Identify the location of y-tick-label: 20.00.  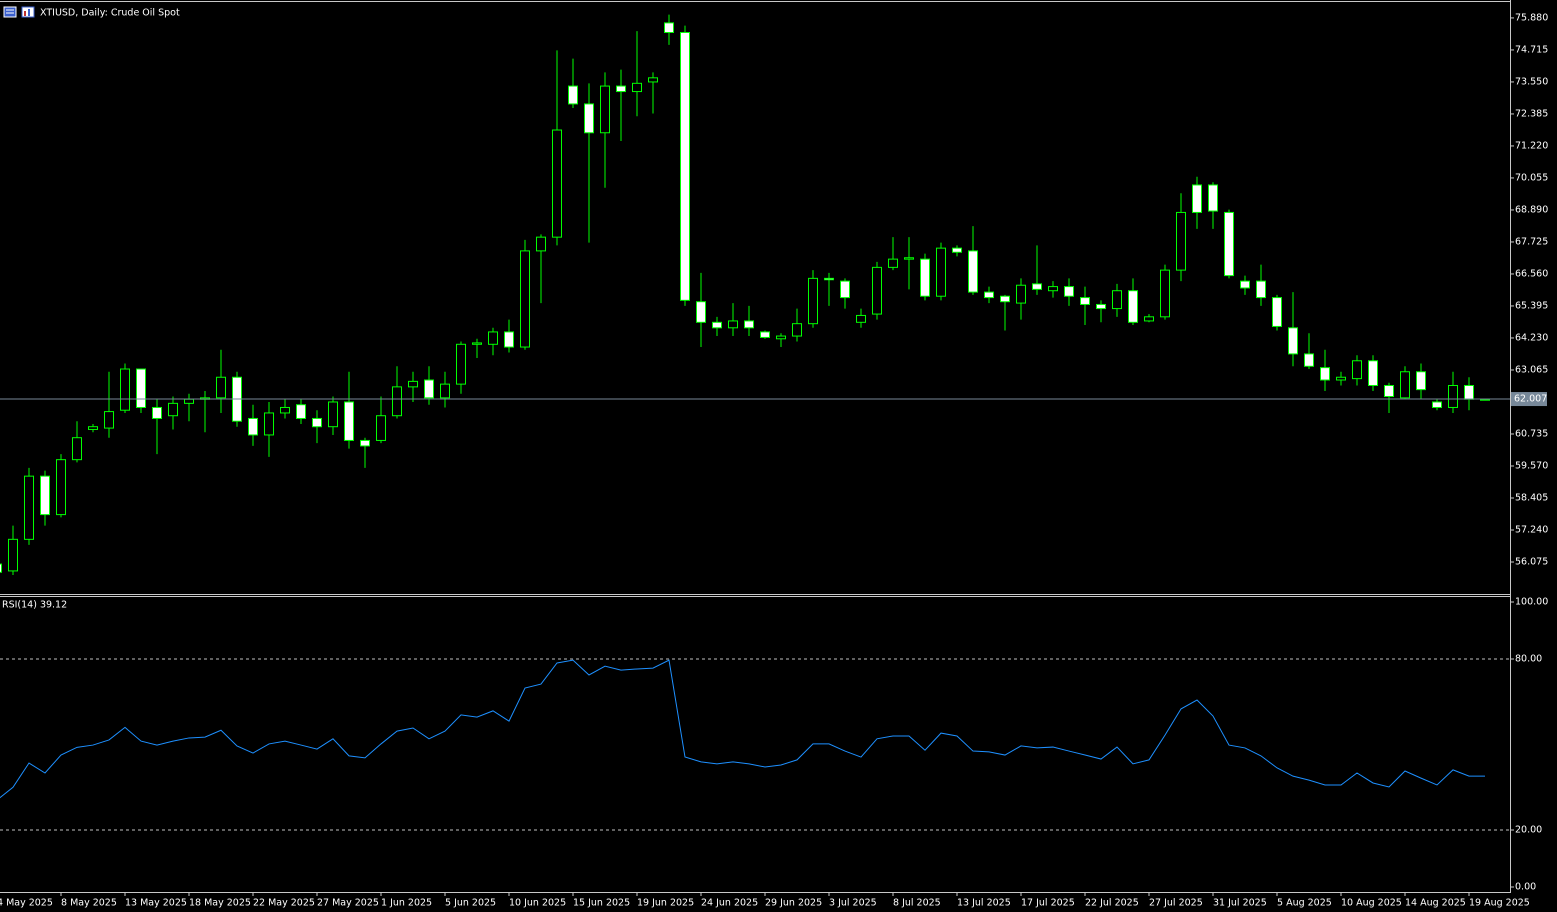
(1528, 830).